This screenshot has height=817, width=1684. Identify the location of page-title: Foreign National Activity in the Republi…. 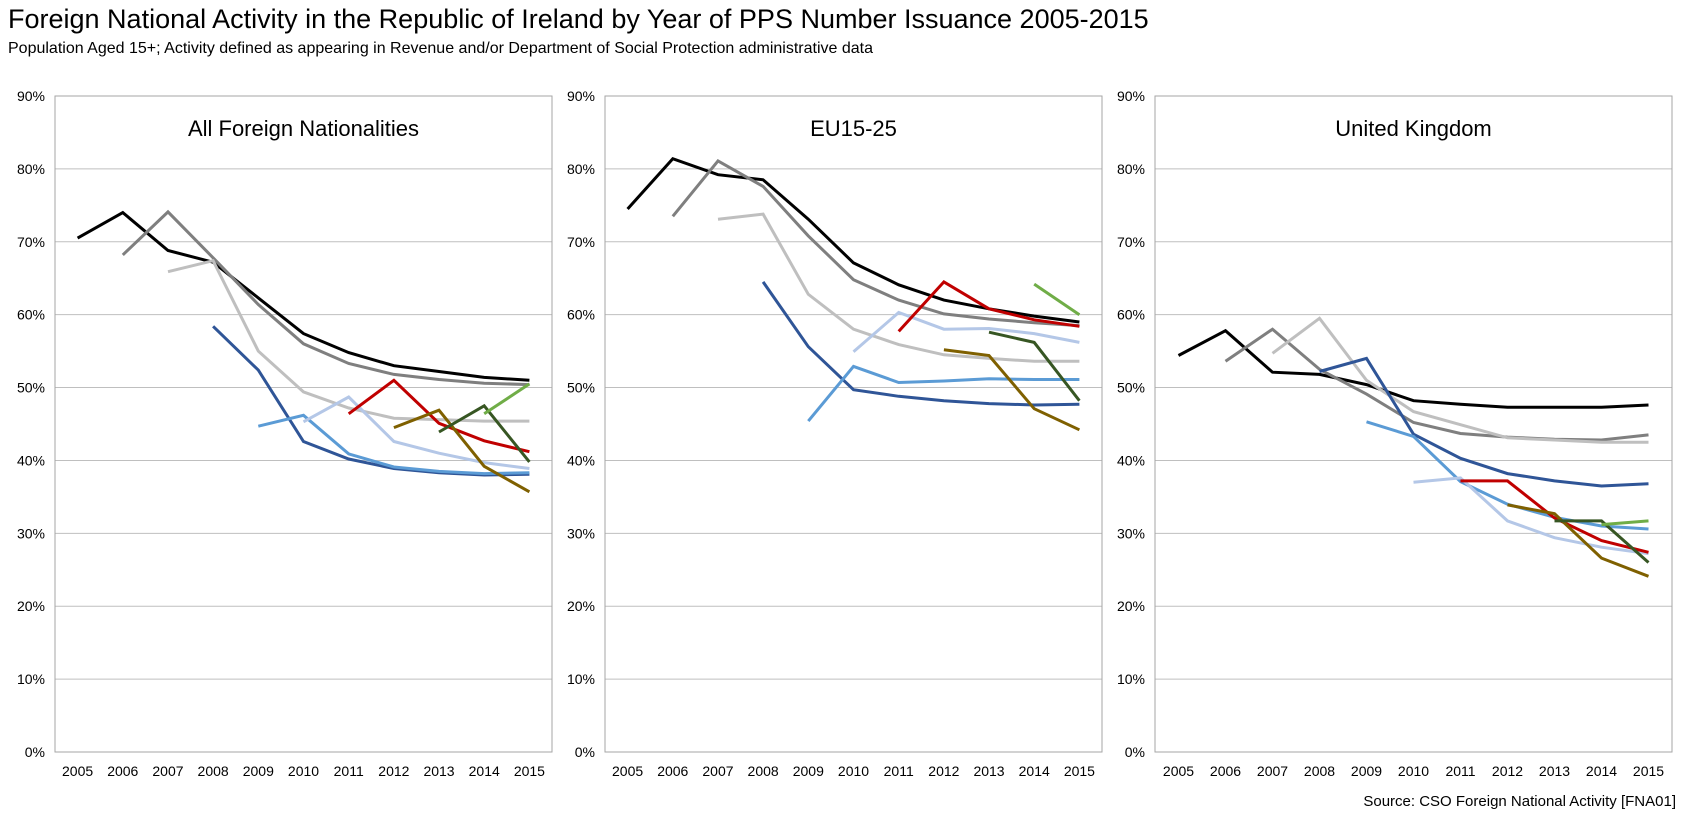
(578, 19).